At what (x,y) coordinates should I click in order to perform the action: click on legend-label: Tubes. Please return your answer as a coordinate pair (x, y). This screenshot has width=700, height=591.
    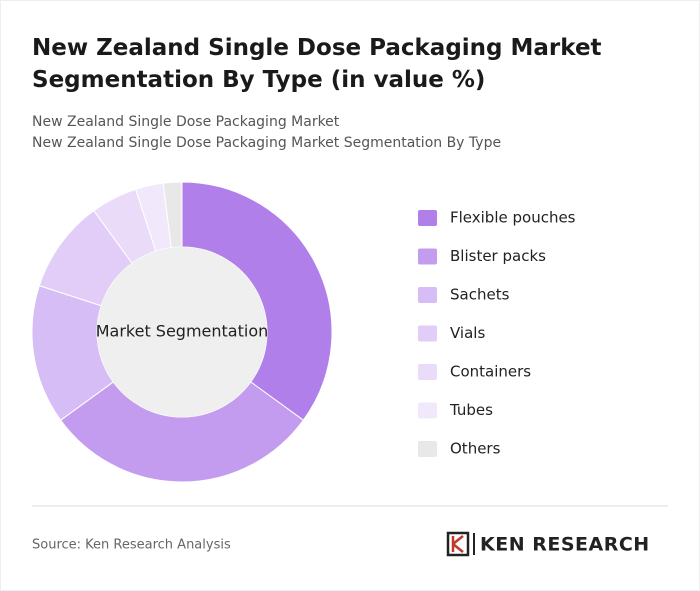
    Looking at the image, I should click on (471, 410).